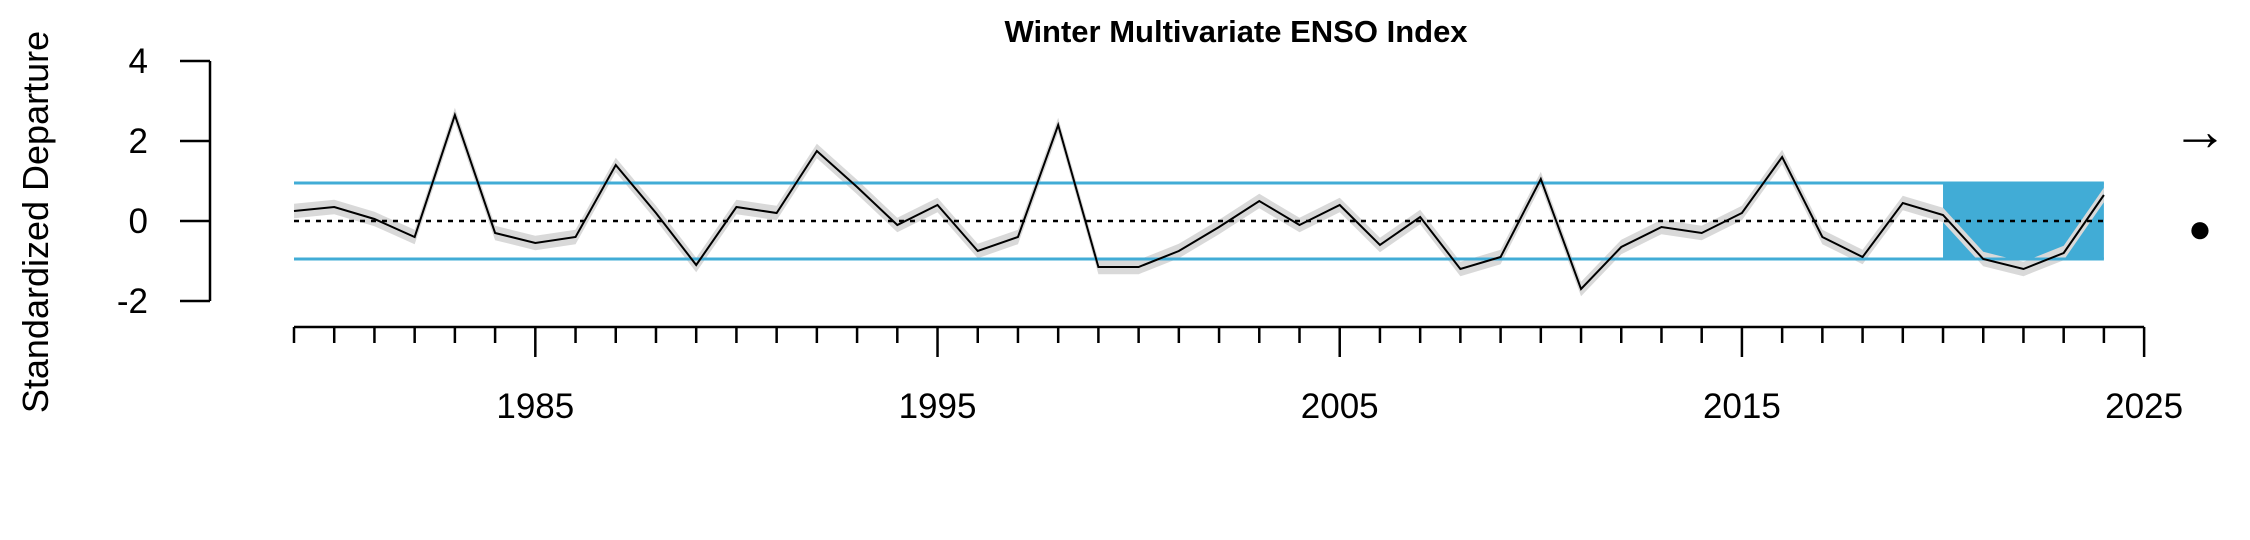  What do you see at coordinates (138, 141) in the screenshot?
I see `y-tick-label: 2` at bounding box center [138, 141].